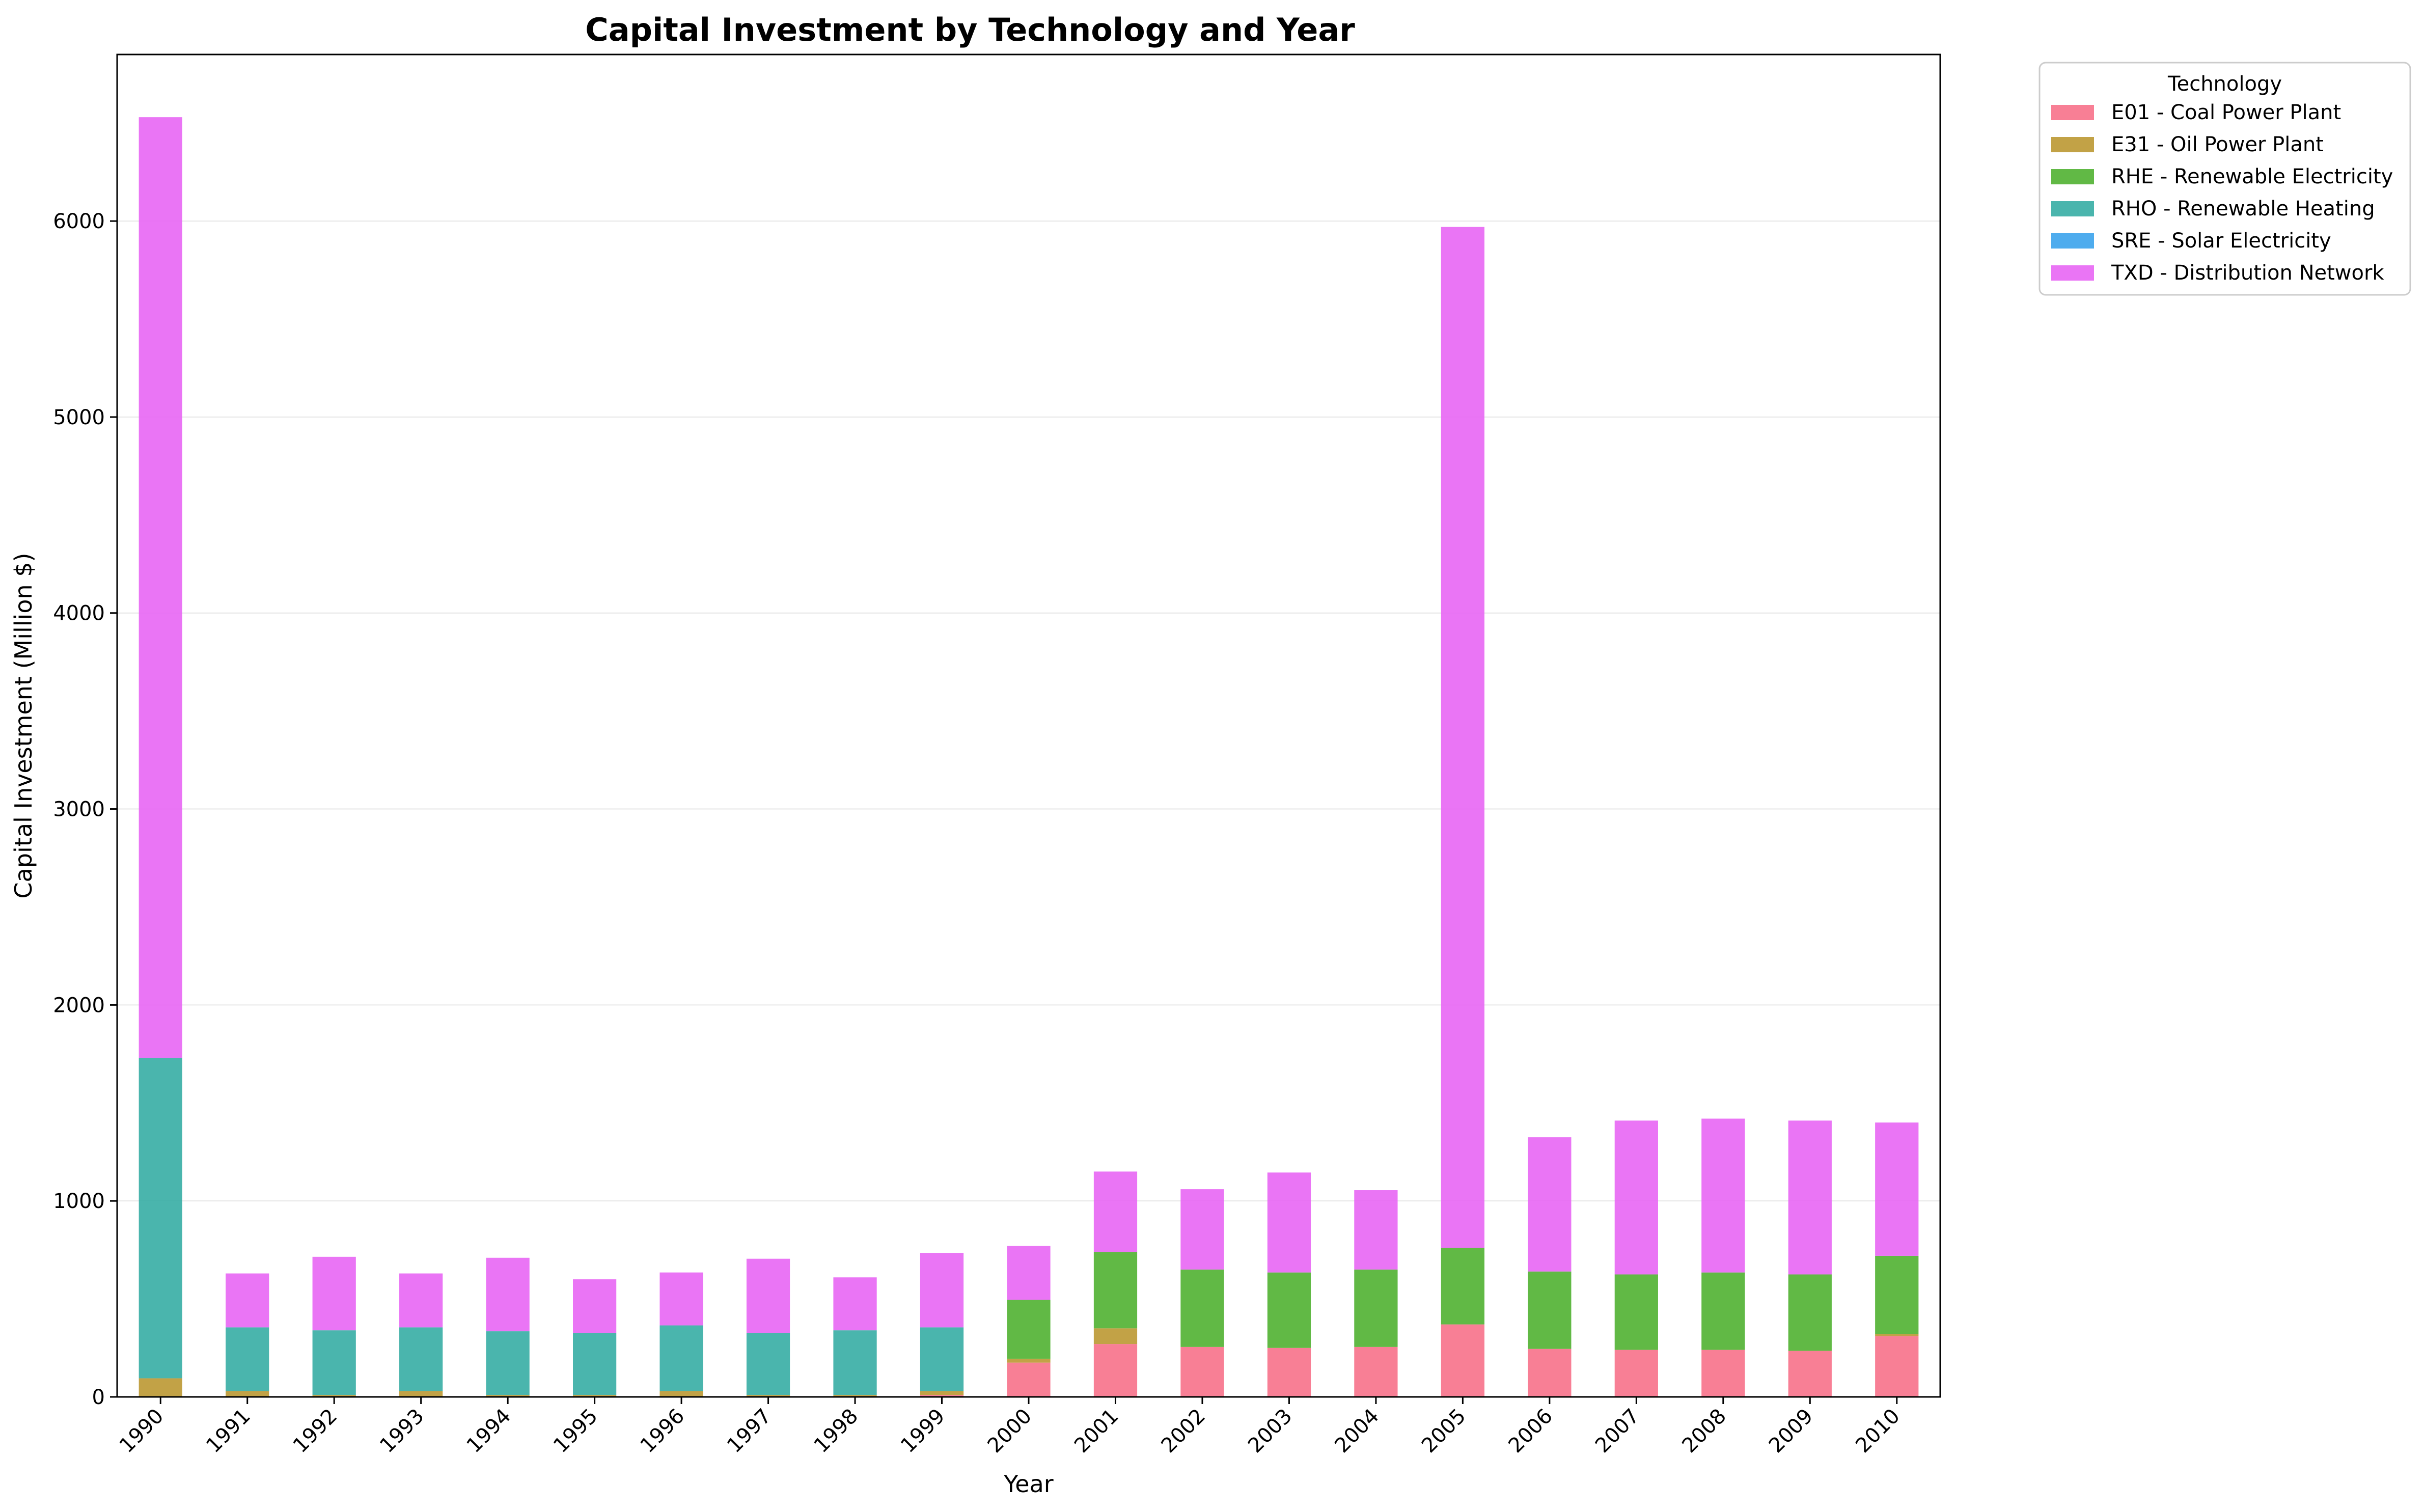 This screenshot has height=1512, width=2424. I want to click on y-tick-label: 3000, so click(79, 809).